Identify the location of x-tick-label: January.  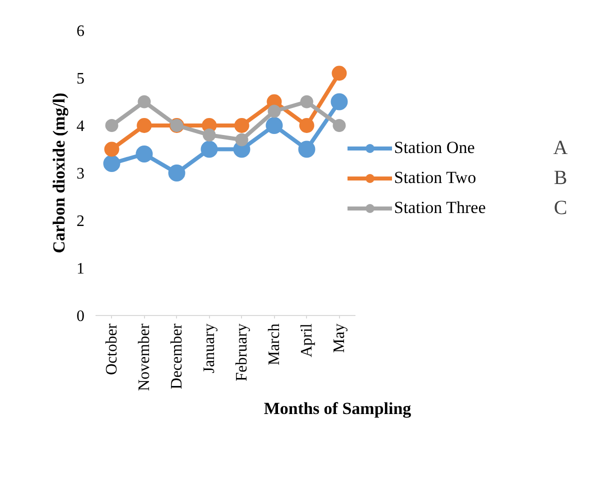
(209, 348).